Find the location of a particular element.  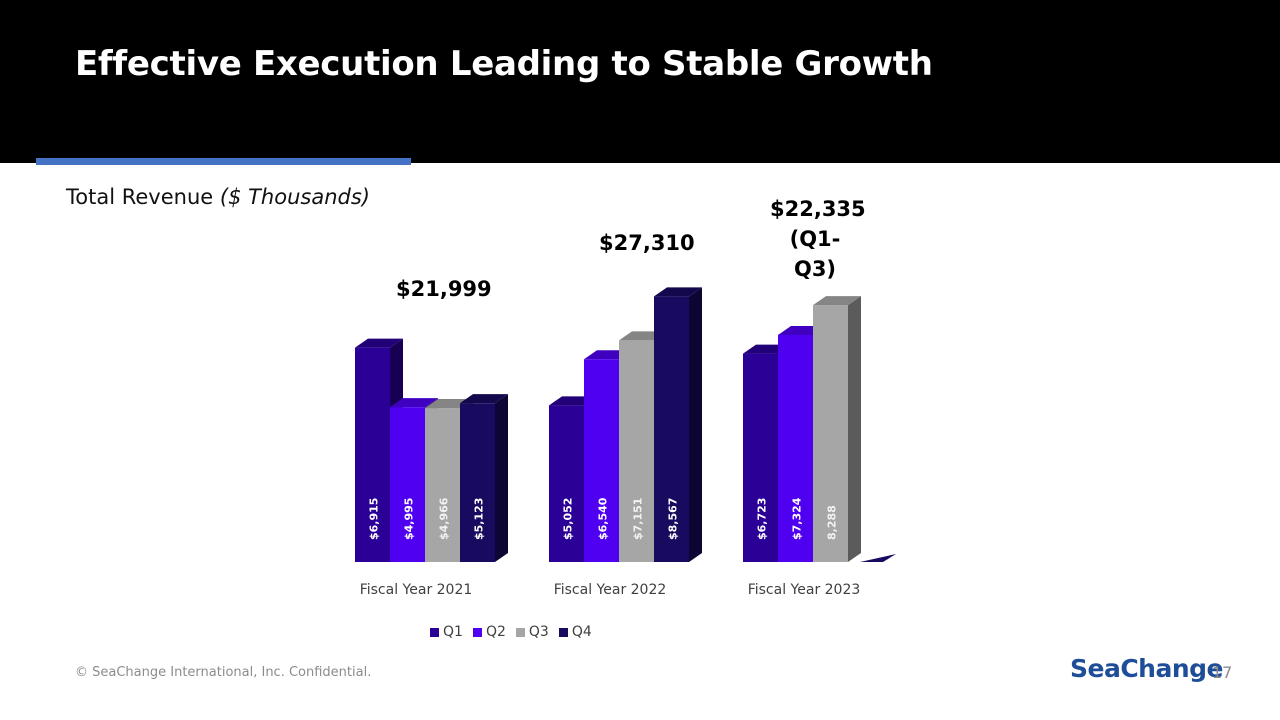

total-label-fy2021: $21,999 is located at coordinates (444, 289).